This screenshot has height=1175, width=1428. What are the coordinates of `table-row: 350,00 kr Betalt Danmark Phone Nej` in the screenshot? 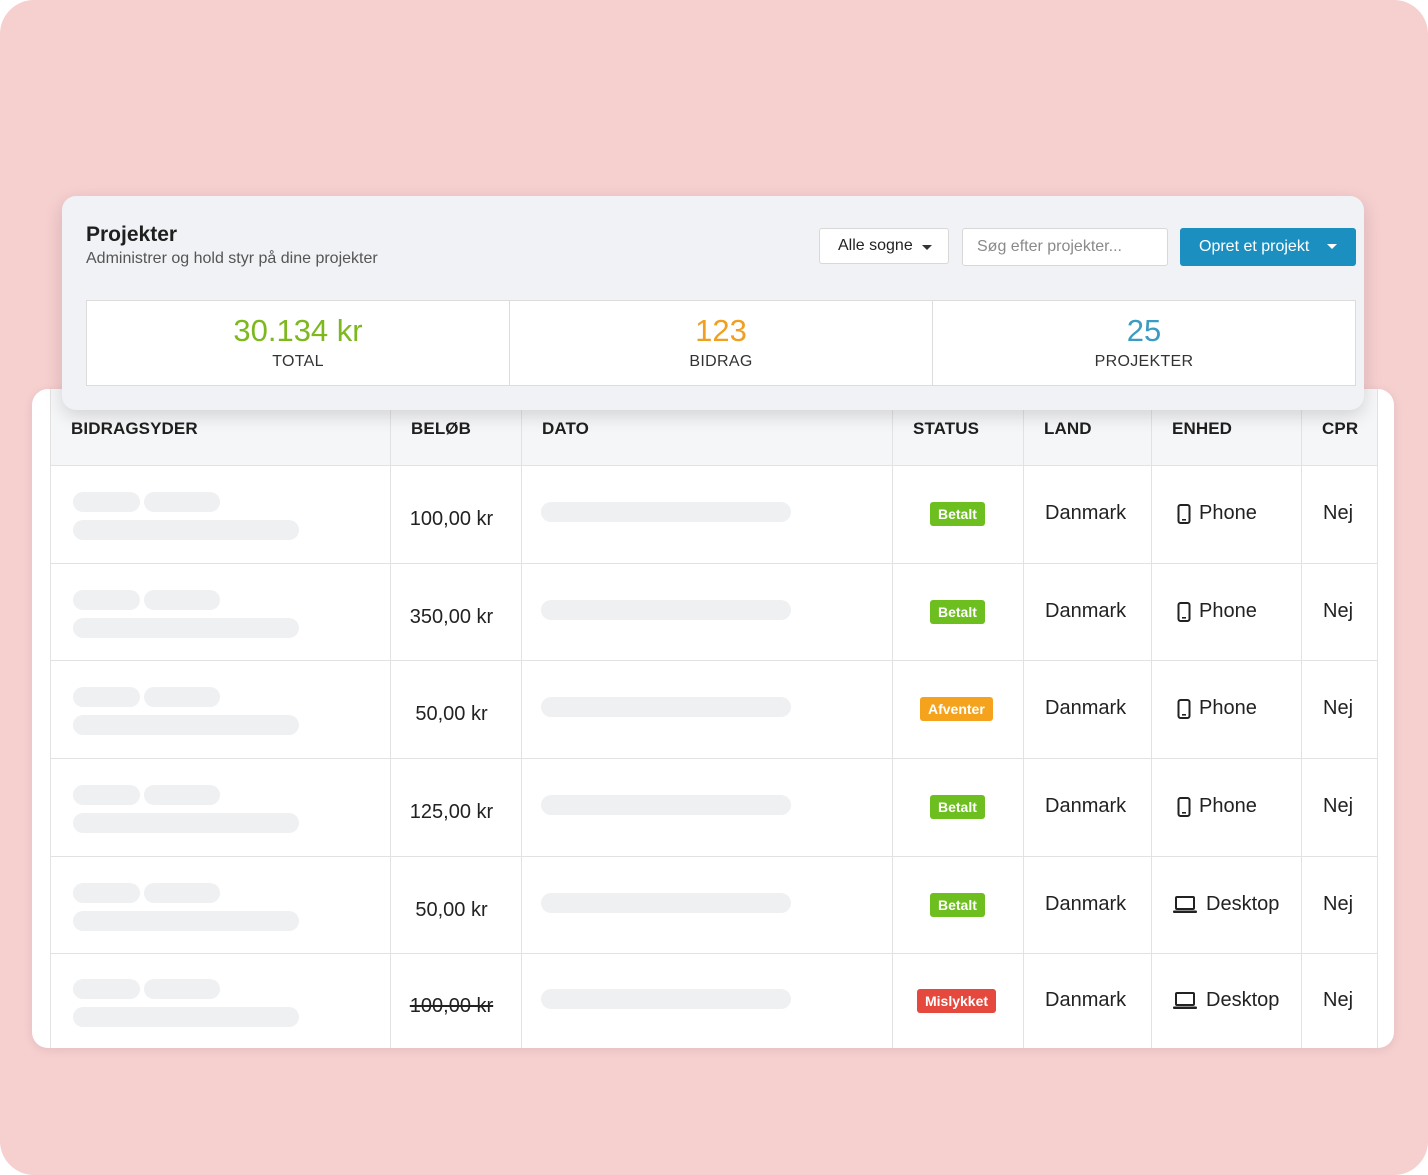 It's located at (714, 612).